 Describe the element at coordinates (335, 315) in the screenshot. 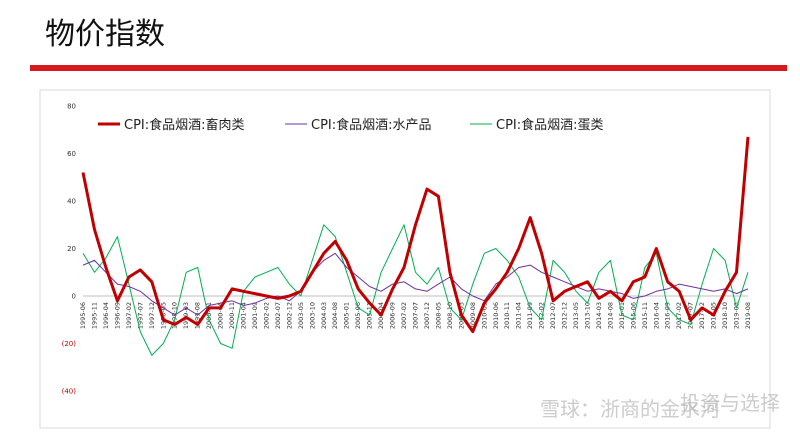

I see `x-tick-label: 2004-08` at that location.